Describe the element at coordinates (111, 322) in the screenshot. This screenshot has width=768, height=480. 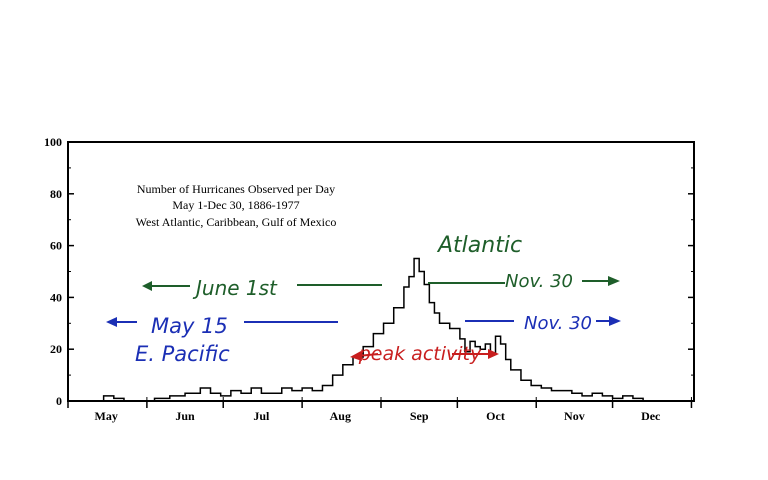
I see `pacific-left-arrowhead` at that location.